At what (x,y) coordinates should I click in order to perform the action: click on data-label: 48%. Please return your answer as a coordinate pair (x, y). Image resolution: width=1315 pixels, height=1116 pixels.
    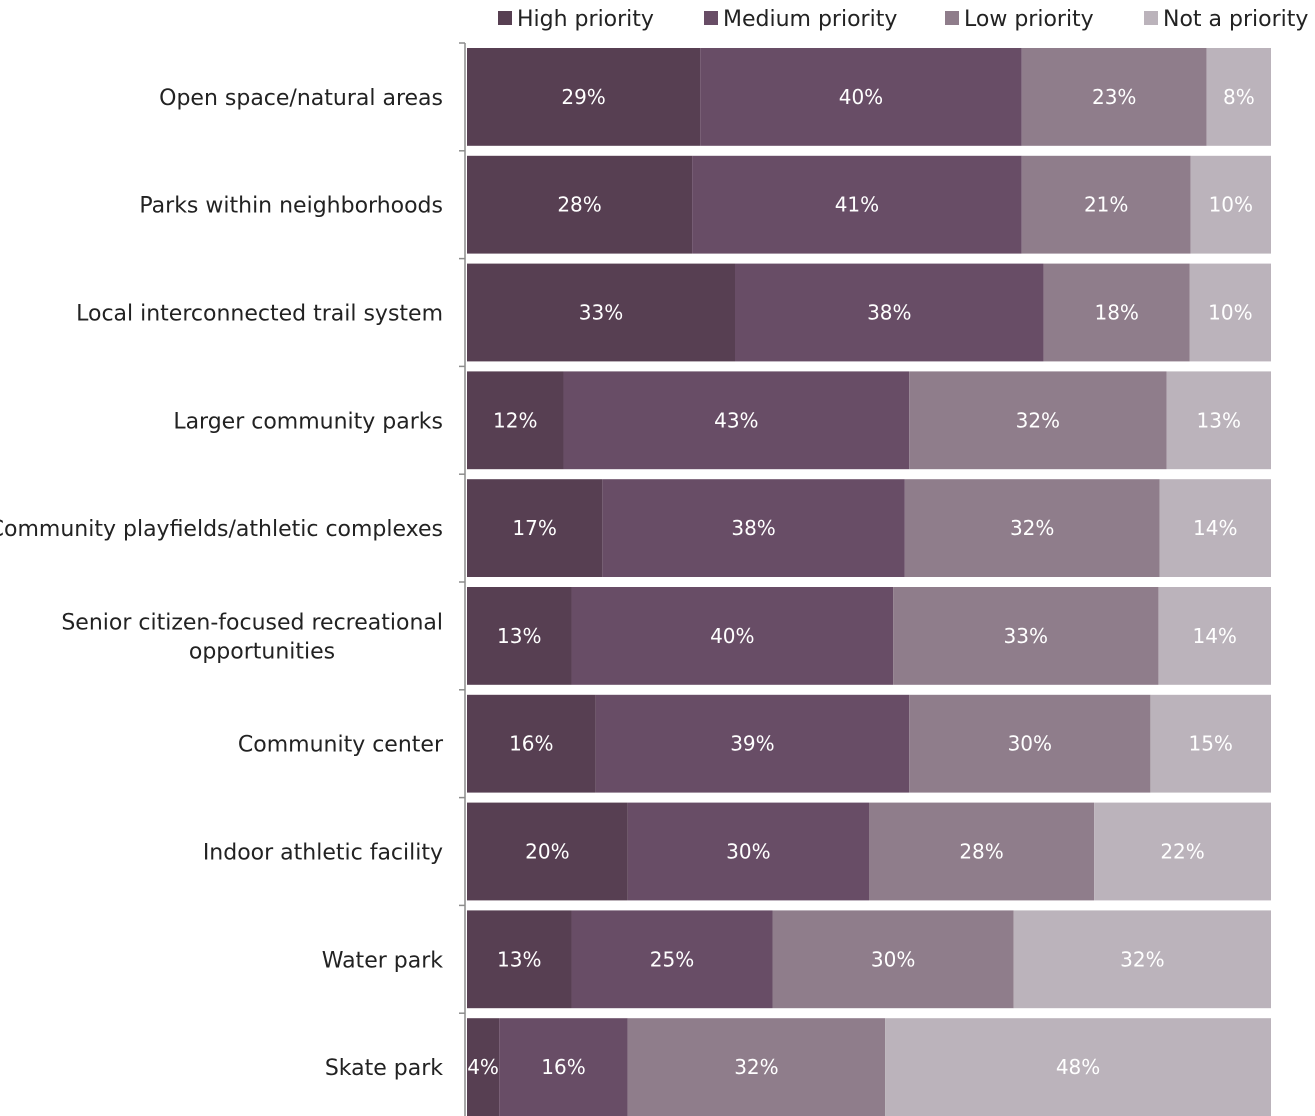
    Looking at the image, I should click on (1078, 1067).